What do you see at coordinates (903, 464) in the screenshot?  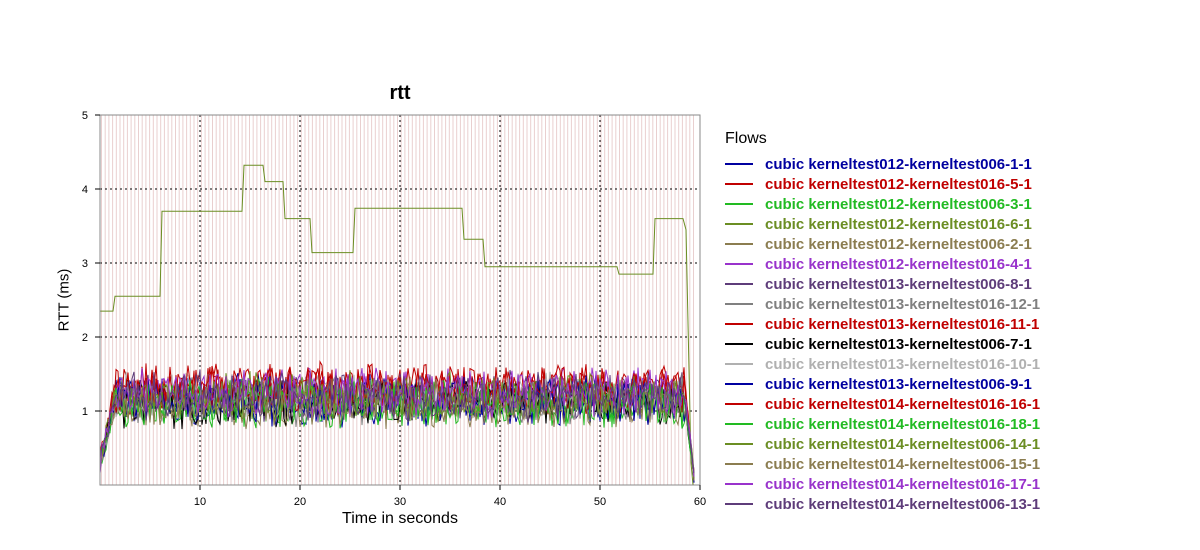 I see `legend-label: cubic kerneltest014-kerneltest006-15-1` at bounding box center [903, 464].